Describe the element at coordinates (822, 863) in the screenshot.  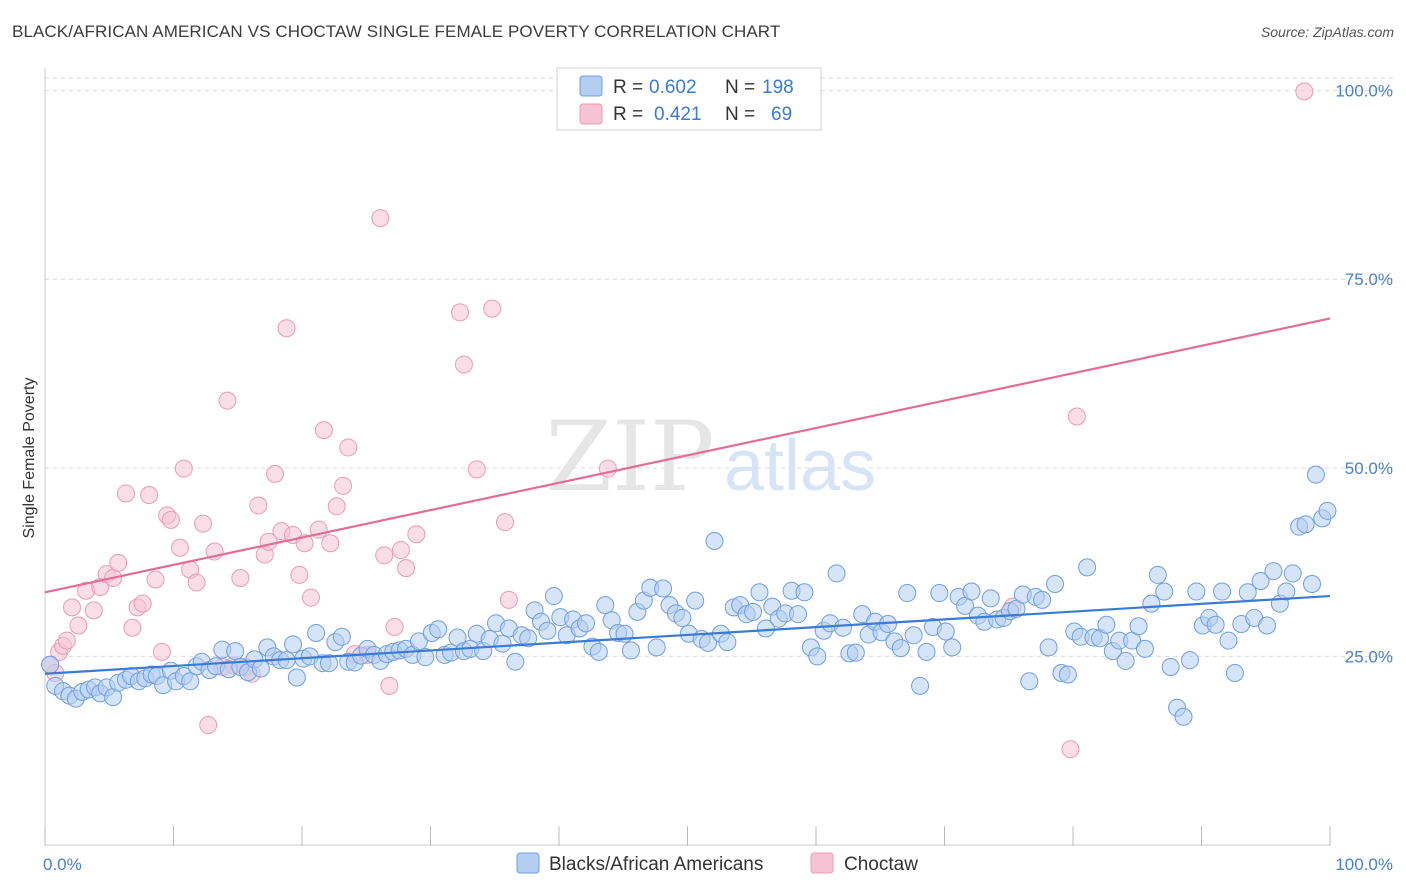
I see `bottom-legend-swatch-pink` at that location.